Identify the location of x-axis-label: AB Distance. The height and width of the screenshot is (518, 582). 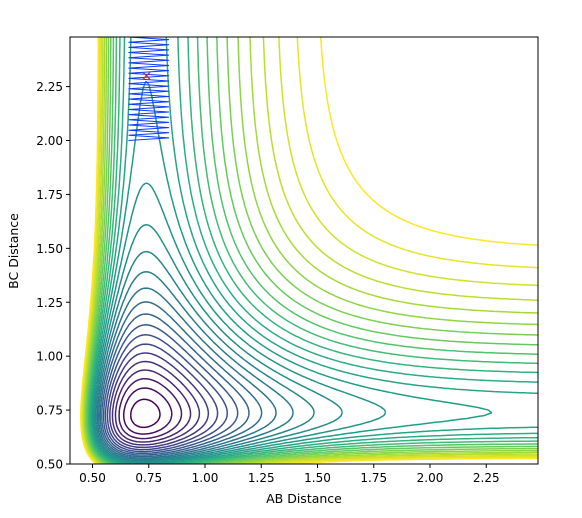
(304, 498).